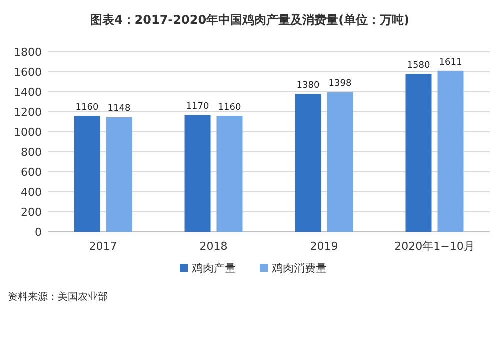 The width and height of the screenshot is (500, 362). I want to click on x-tick-label: 2017, so click(103, 246).